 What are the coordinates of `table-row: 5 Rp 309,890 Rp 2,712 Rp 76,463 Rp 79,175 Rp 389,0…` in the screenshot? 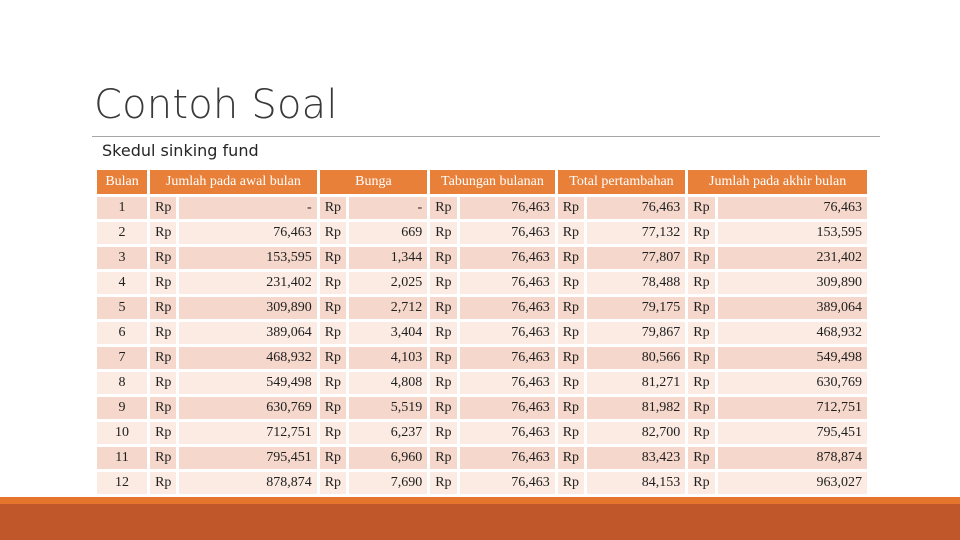 It's located at (482, 308).